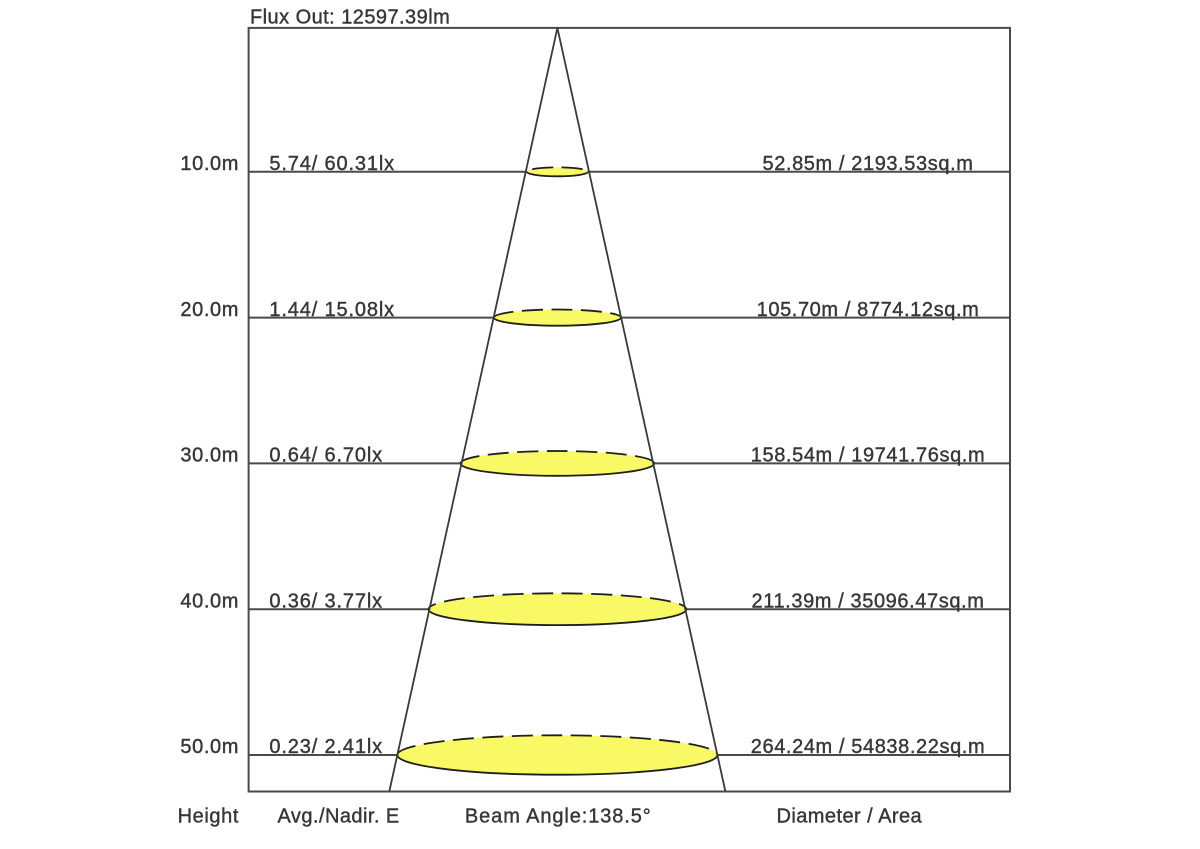 The width and height of the screenshot is (1200, 849). I want to click on svg-text: 50.0m, so click(209, 747).